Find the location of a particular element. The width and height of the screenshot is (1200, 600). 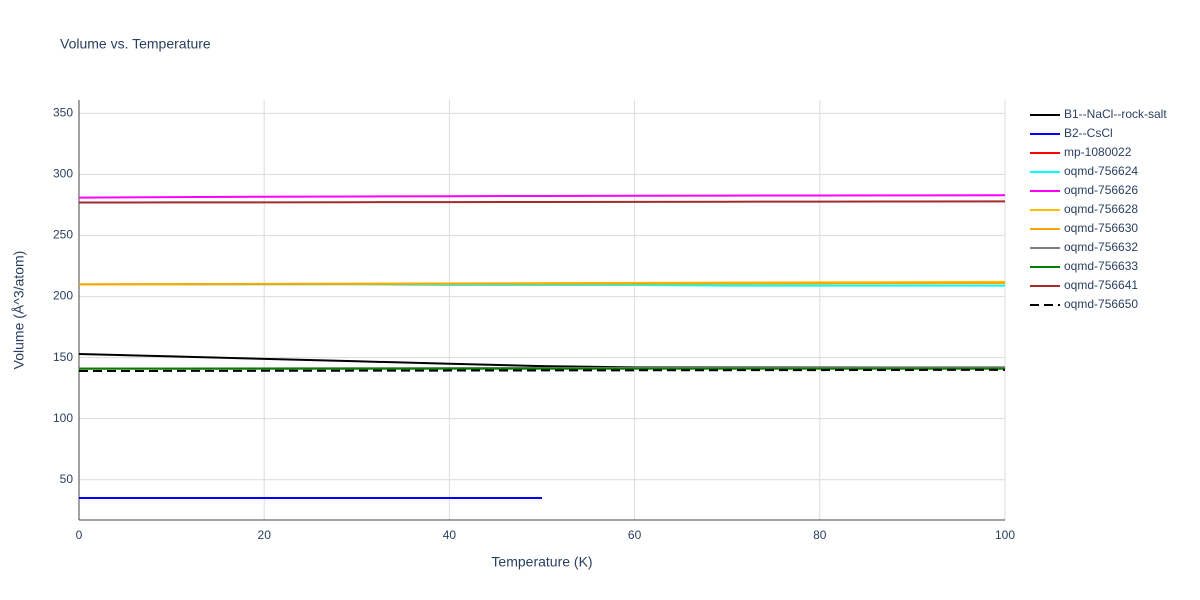

legend-label: oqmd-756626 is located at coordinates (1101, 190).